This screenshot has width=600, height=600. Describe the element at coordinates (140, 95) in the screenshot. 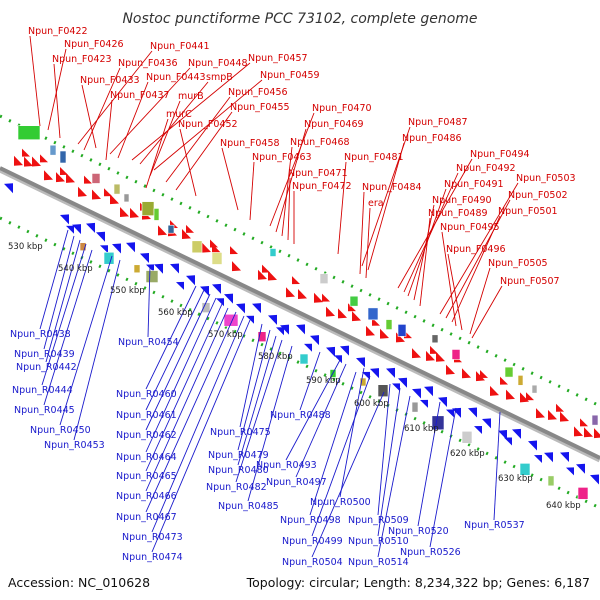

I see `forward-gene-label: Npun_F0437` at that location.